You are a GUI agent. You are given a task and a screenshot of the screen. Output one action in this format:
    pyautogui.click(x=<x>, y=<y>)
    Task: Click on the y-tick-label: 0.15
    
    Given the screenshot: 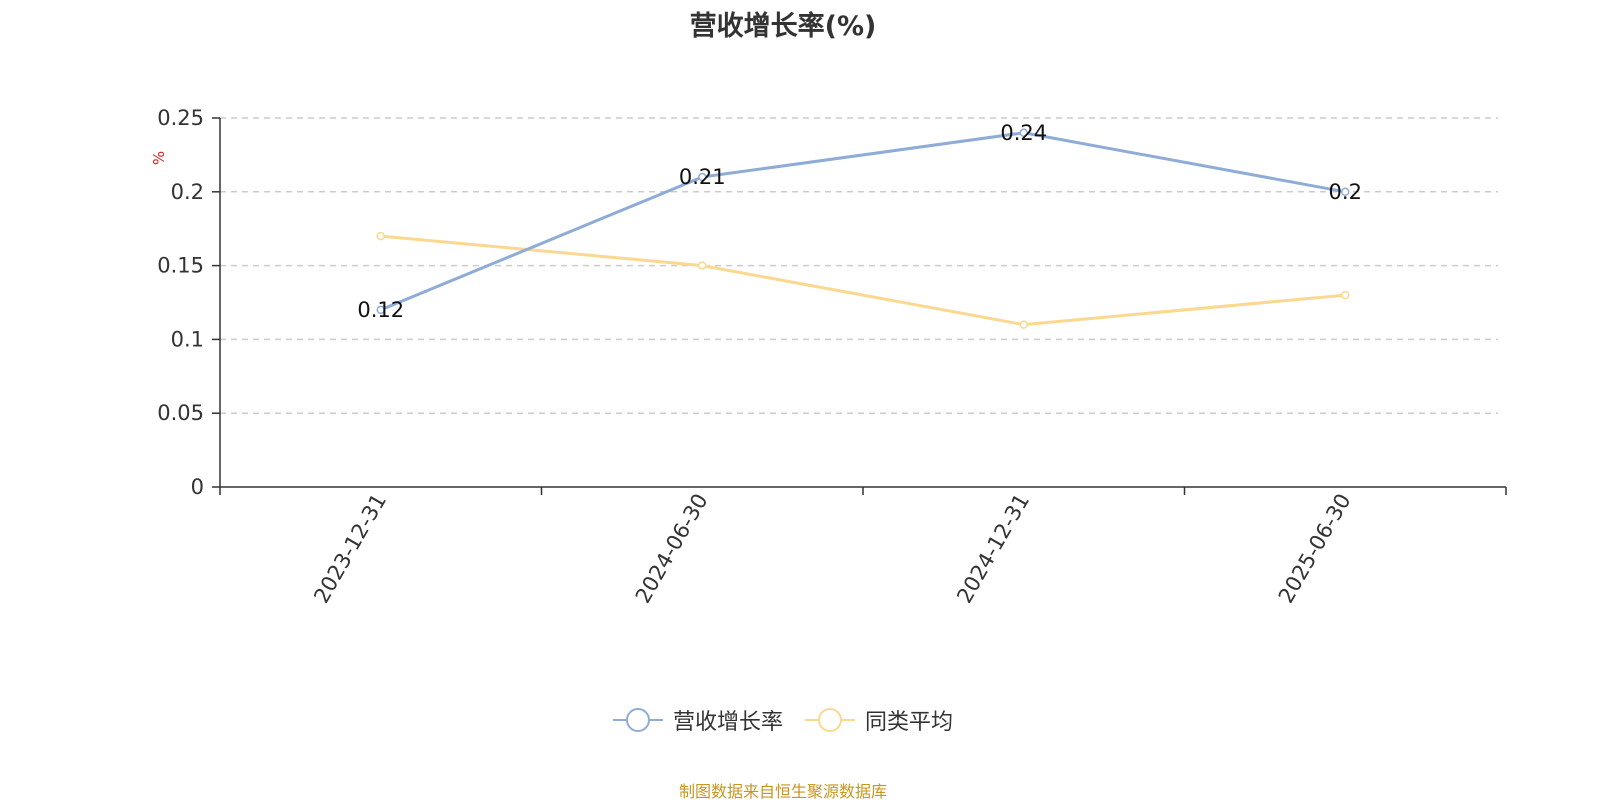 What is the action you would take?
    pyautogui.click(x=180, y=266)
    